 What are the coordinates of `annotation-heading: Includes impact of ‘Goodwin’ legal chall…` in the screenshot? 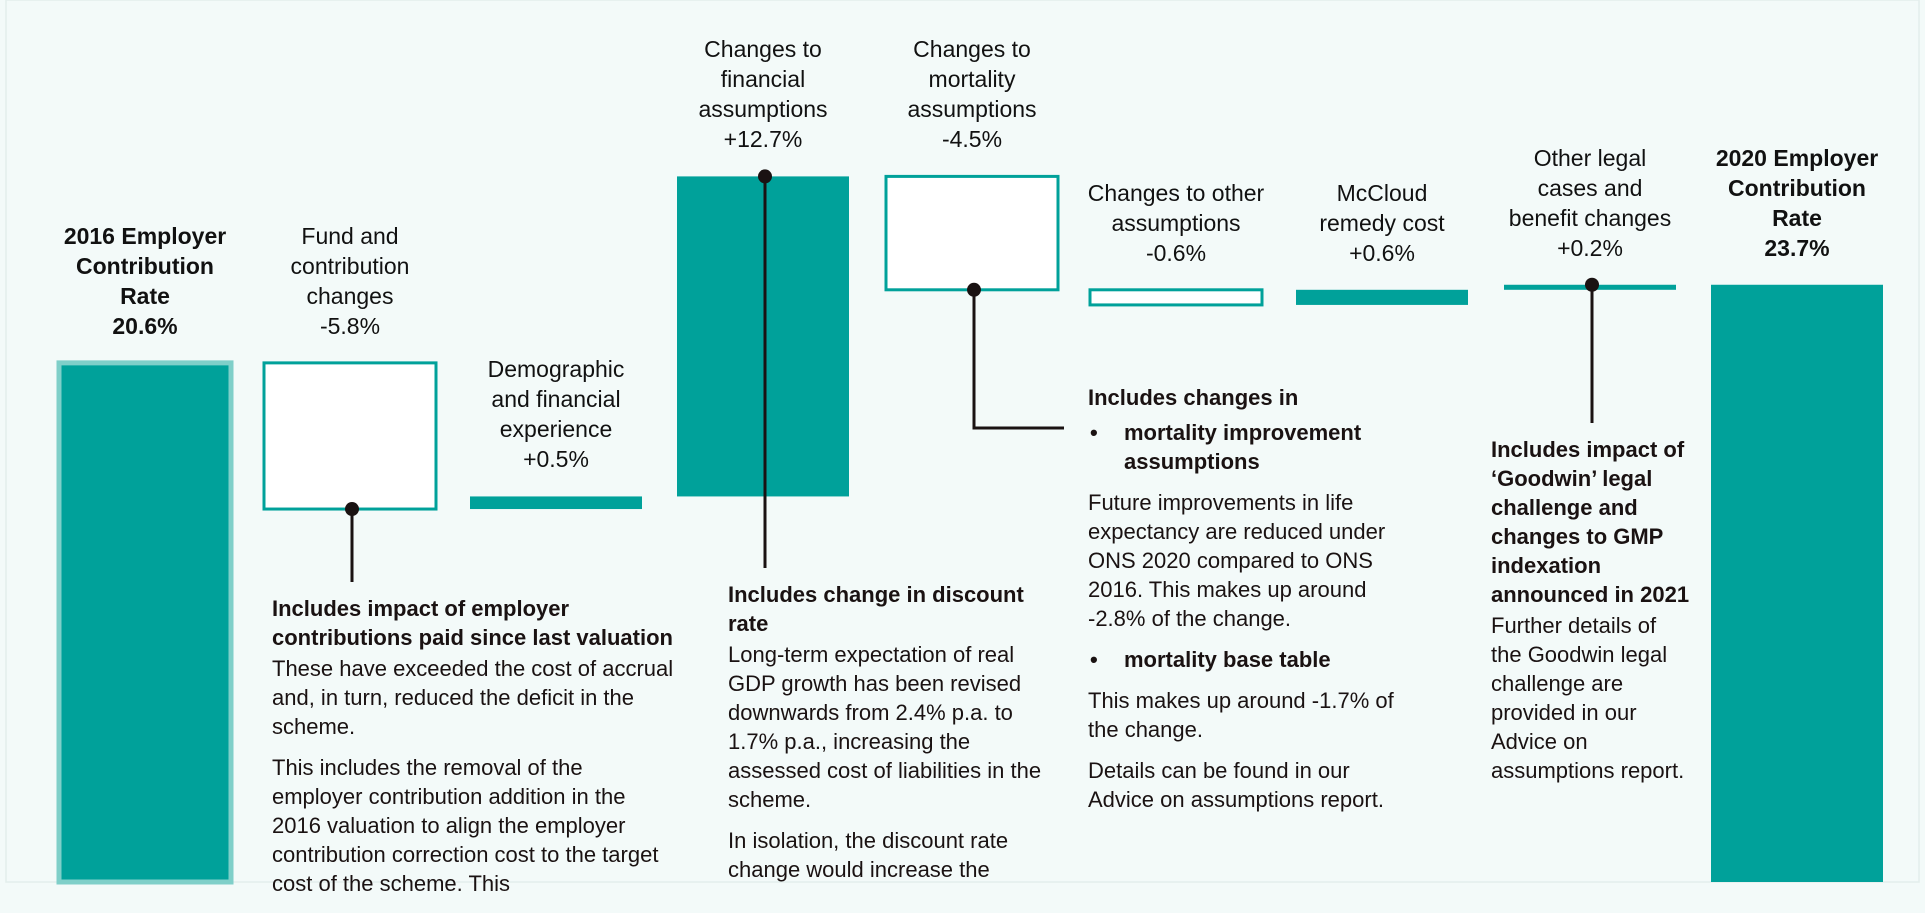 It's located at (1590, 522).